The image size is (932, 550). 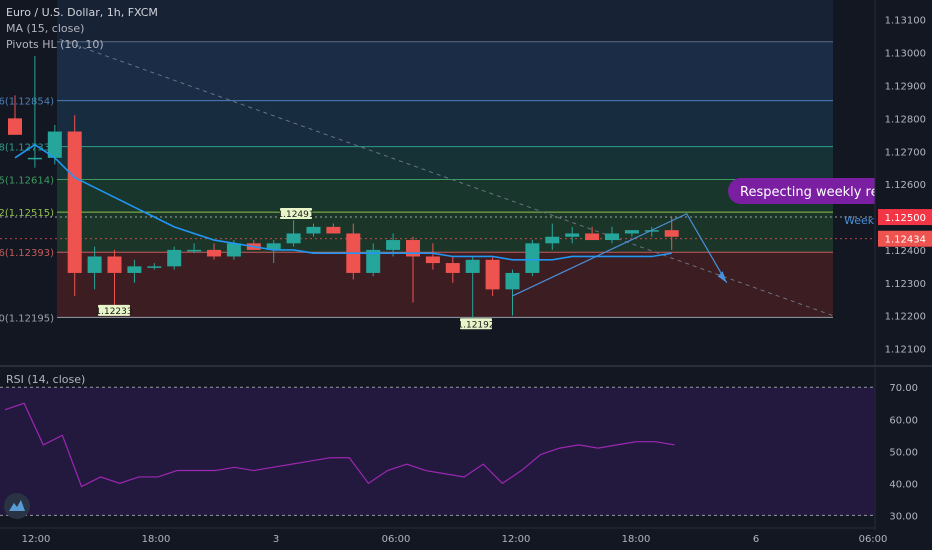 I want to click on logo-glyph, so click(x=17, y=505).